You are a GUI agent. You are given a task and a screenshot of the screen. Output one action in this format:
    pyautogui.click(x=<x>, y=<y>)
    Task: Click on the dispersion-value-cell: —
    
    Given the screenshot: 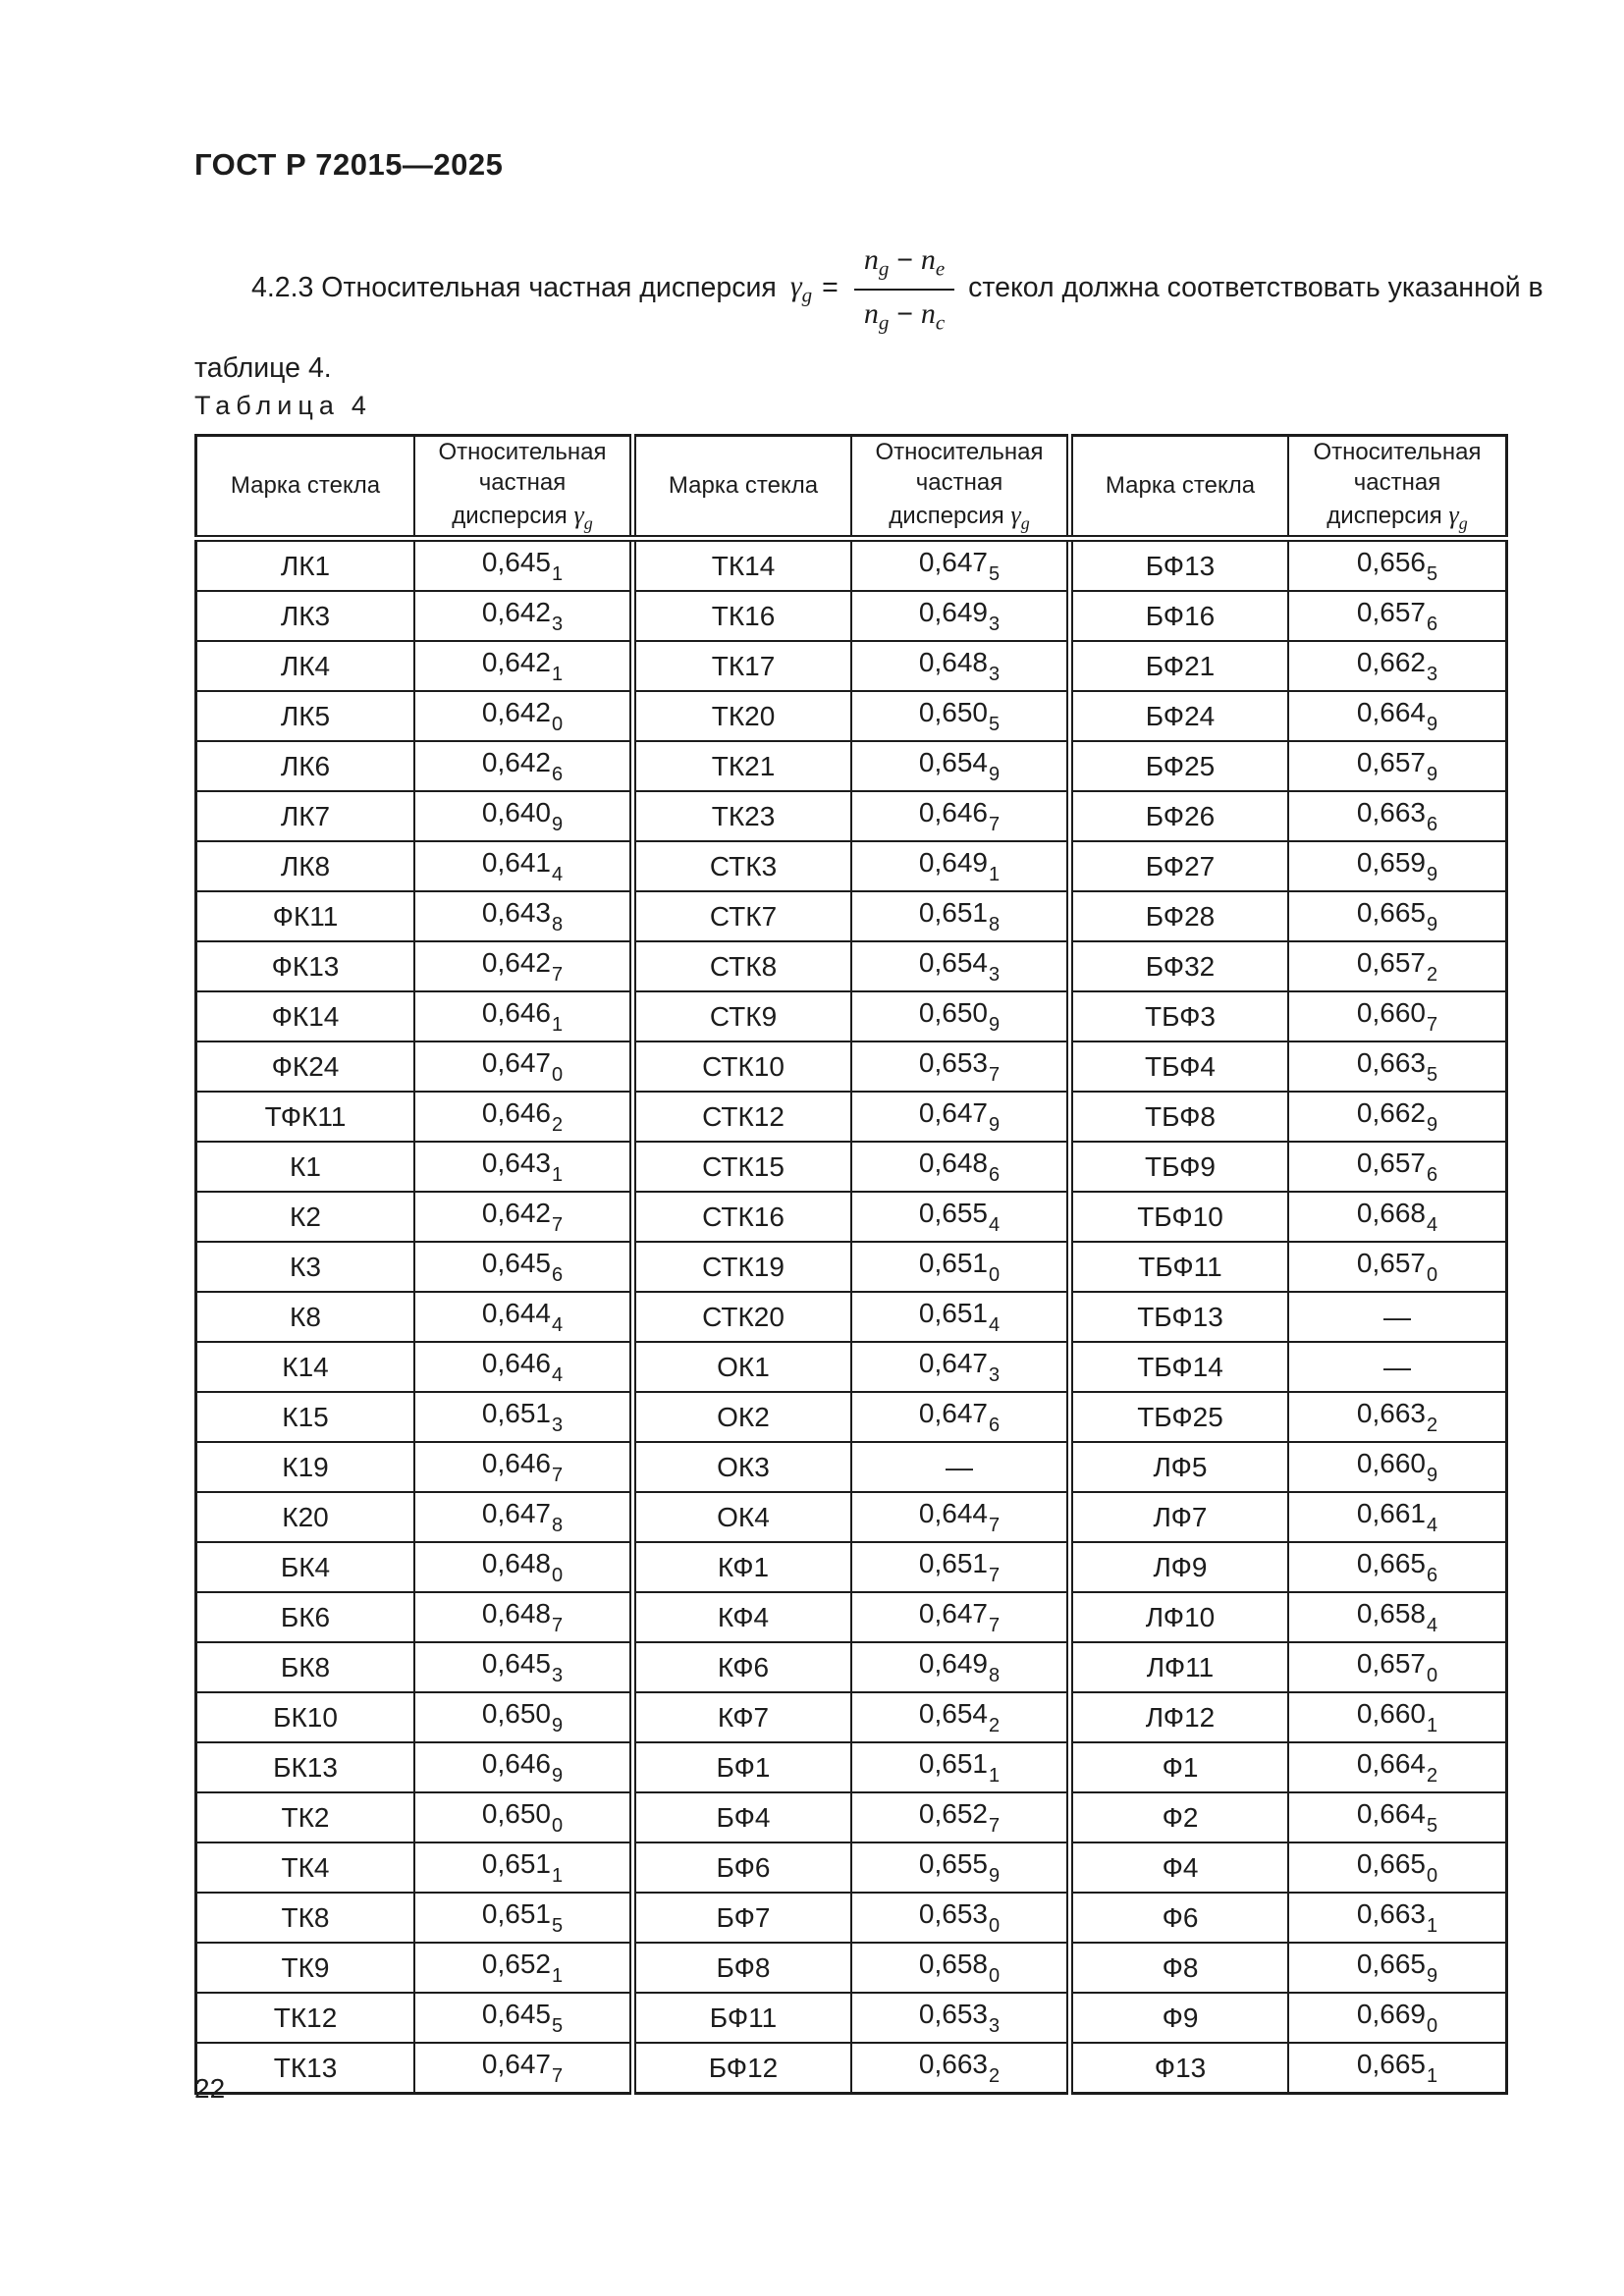 What is the action you would take?
    pyautogui.click(x=1397, y=1317)
    